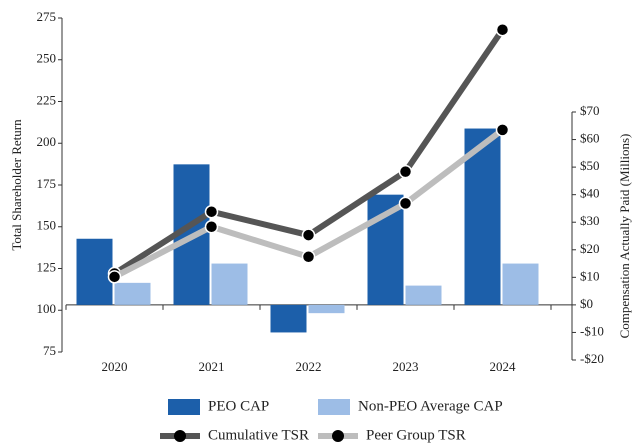 The width and height of the screenshot is (641, 447). Describe the element at coordinates (590, 138) in the screenshot. I see `y2-tick-label: $60` at that location.